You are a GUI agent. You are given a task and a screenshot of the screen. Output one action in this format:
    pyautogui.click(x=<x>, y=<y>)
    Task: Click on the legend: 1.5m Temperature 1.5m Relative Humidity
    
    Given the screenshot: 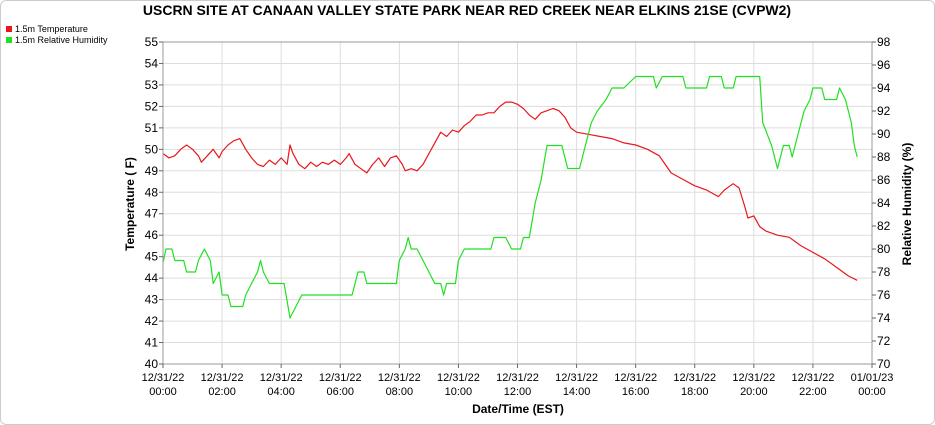 What is the action you would take?
    pyautogui.click(x=57, y=34)
    